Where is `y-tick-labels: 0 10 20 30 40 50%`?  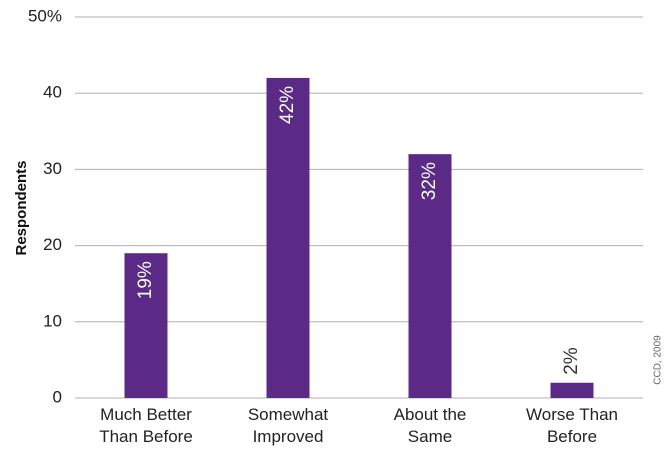 y-tick-labels: 0 10 20 30 40 50% is located at coordinates (45, 206).